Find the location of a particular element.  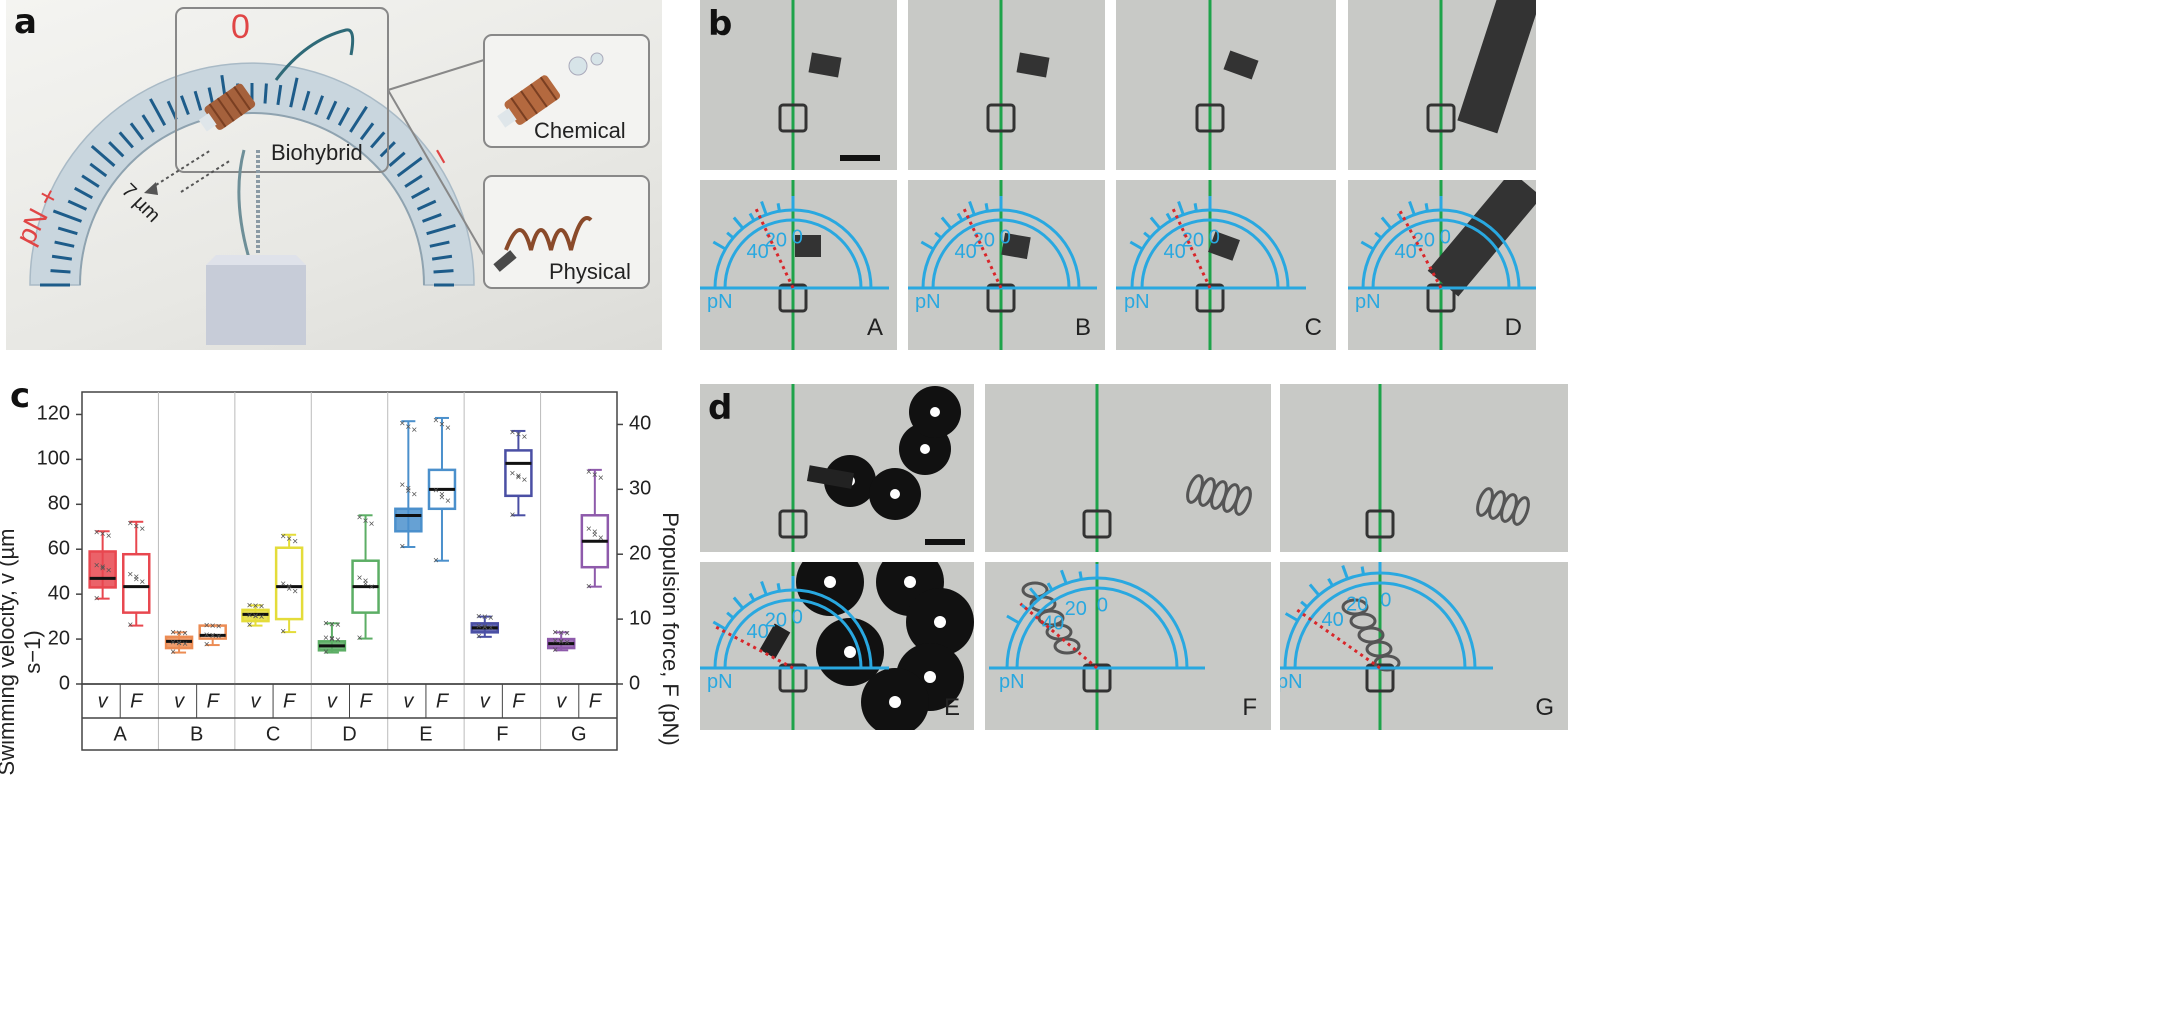

scale-bar is located at coordinates (860, 158).